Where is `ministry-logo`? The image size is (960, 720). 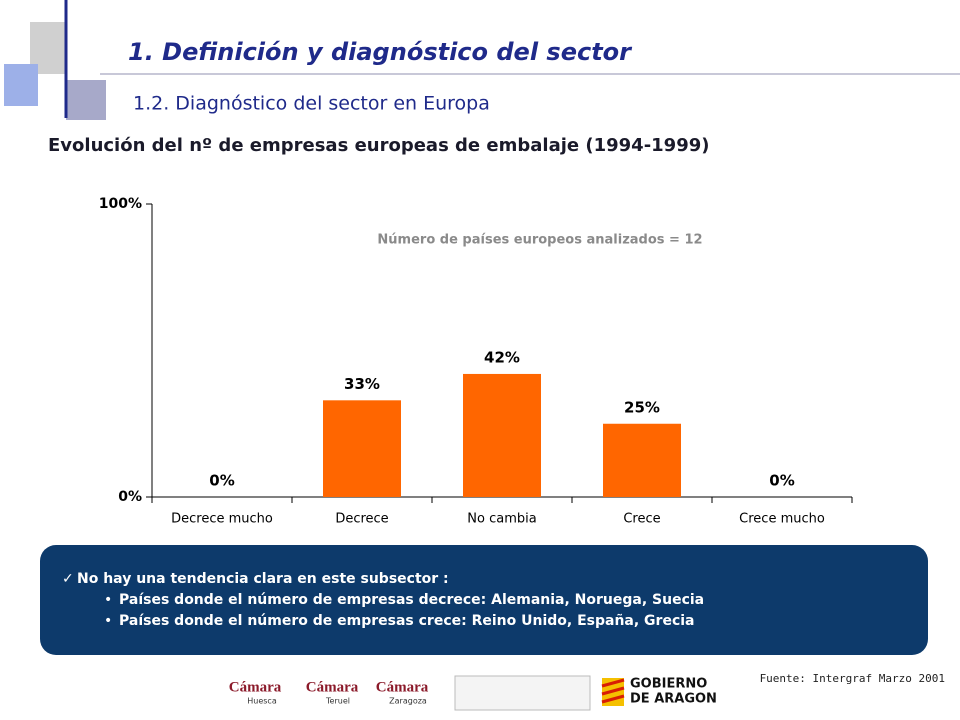 ministry-logo is located at coordinates (522, 693).